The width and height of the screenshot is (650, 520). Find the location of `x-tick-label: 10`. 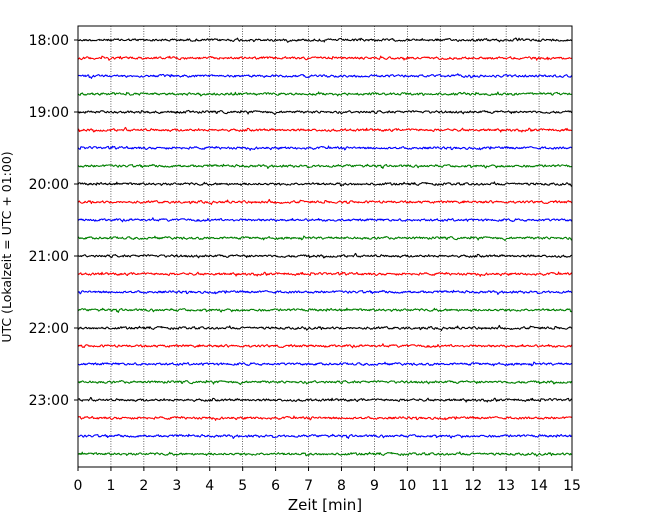

x-tick-label: 10 is located at coordinates (407, 486).